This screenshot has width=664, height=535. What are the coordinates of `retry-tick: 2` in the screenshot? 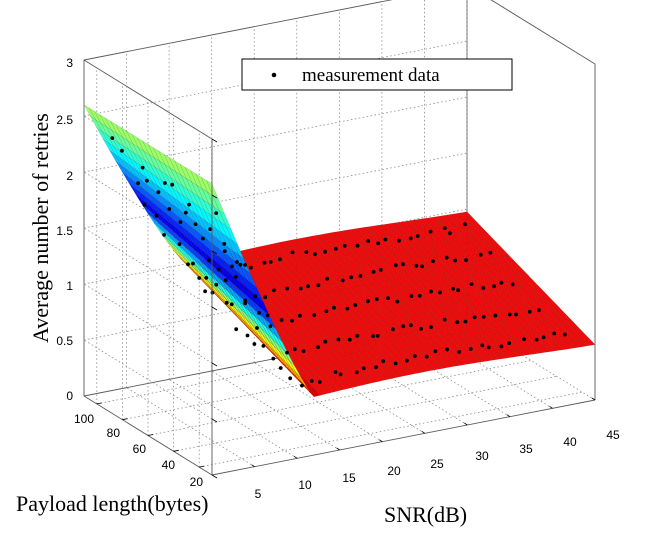 It's located at (69, 176).